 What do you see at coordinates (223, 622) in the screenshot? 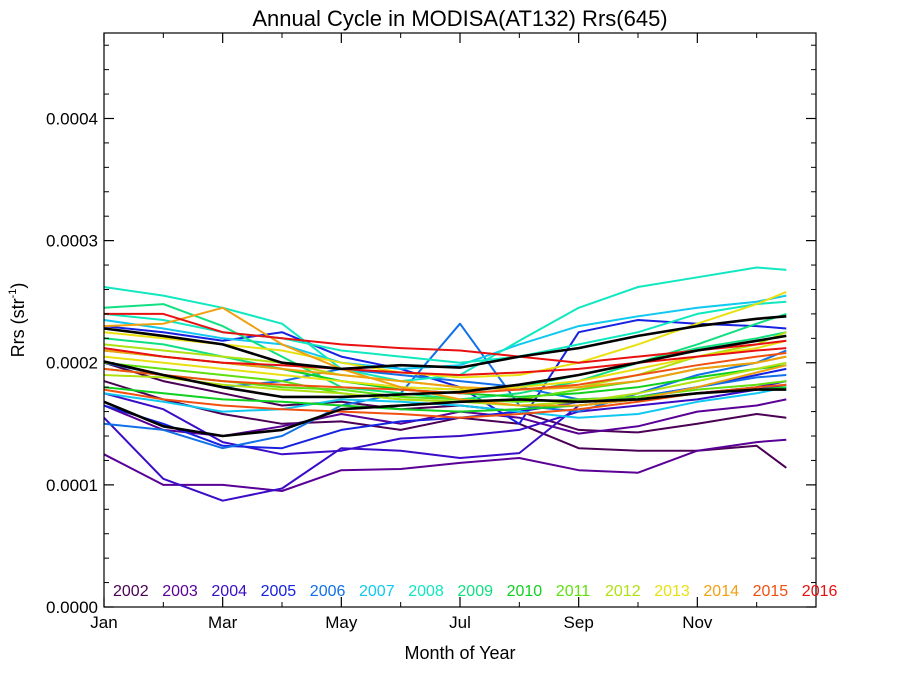
I see `x-tick-label-mar: Mar` at bounding box center [223, 622].